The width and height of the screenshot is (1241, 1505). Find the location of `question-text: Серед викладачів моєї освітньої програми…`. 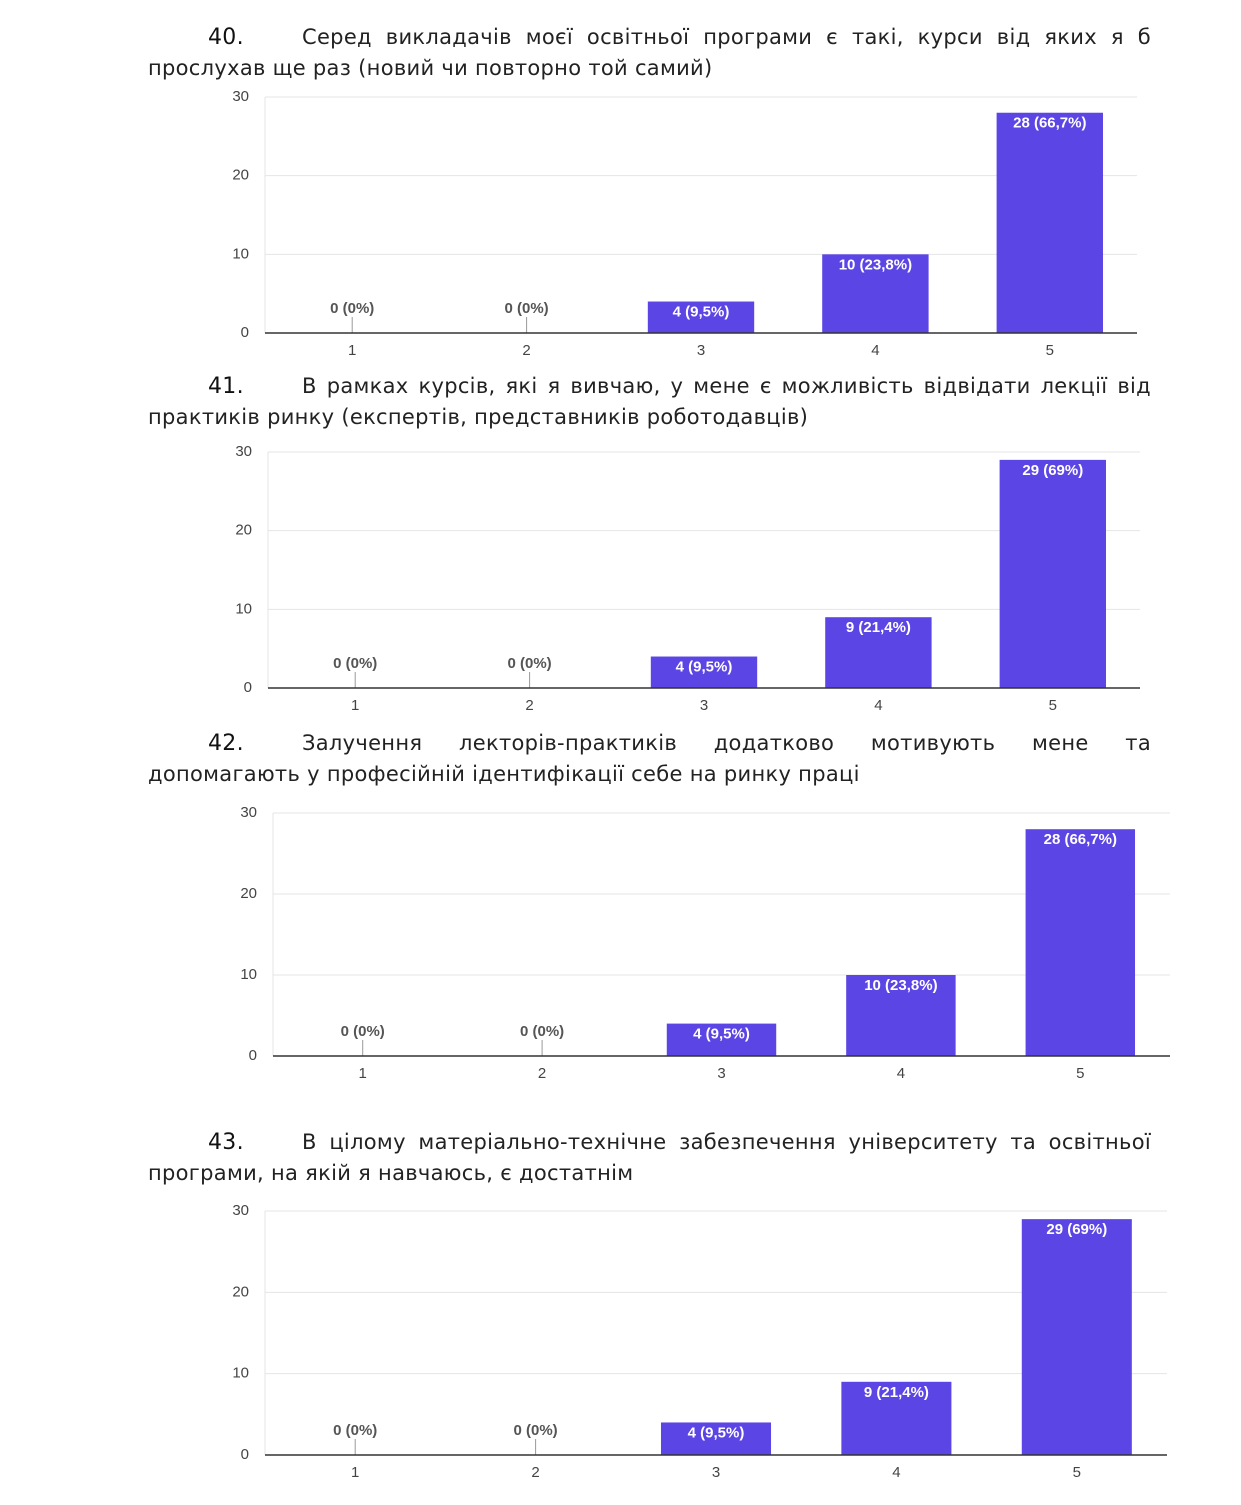

question-text: Серед викладачів моєї освітньої програми… is located at coordinates (649, 52).